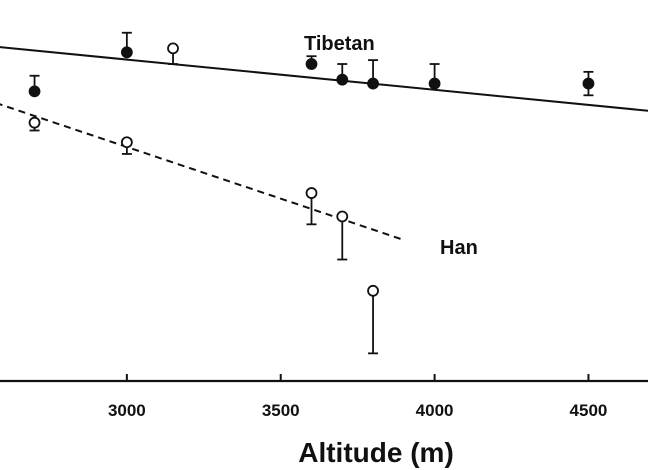 The width and height of the screenshot is (648, 470). Describe the element at coordinates (339, 44) in the screenshot. I see `series-label-tibetan: Tibetan` at that location.